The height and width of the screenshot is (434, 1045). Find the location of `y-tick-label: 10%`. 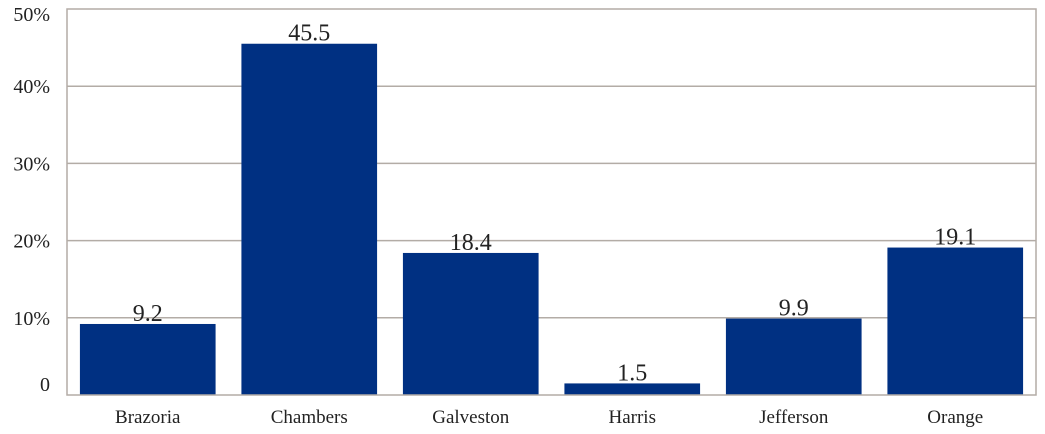

y-tick-label: 10% is located at coordinates (31, 319).